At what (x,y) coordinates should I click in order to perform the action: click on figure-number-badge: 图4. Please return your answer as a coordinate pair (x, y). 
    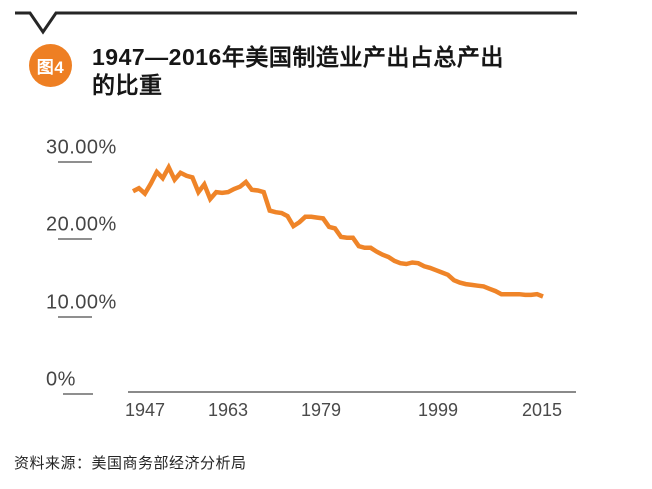
    Looking at the image, I should click on (50, 65).